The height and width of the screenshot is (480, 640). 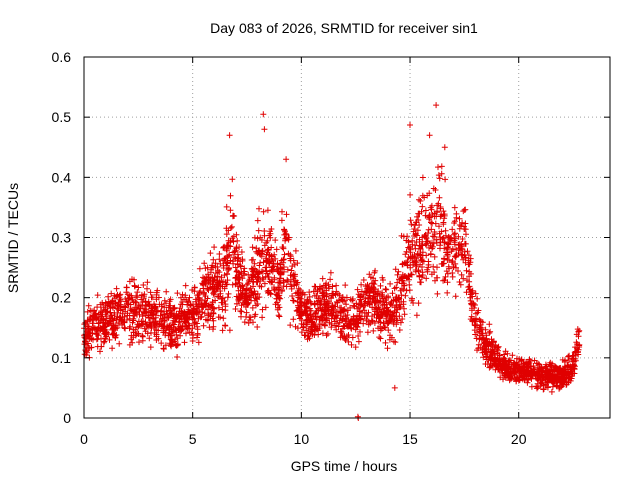 I want to click on y-axis-label: SRMTID / TECUs, so click(x=13, y=238).